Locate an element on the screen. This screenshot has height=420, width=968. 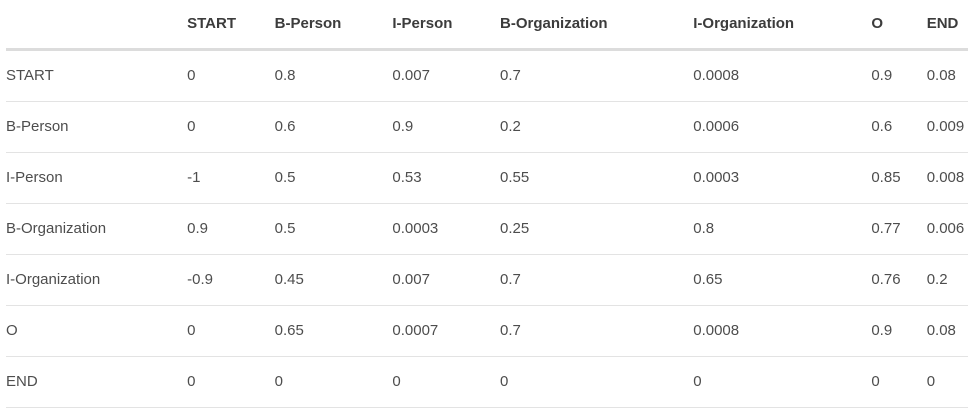
table-row: O 0 0.65 0.0007 0.7 0.0008 0.9 0.08 is located at coordinates (487, 331).